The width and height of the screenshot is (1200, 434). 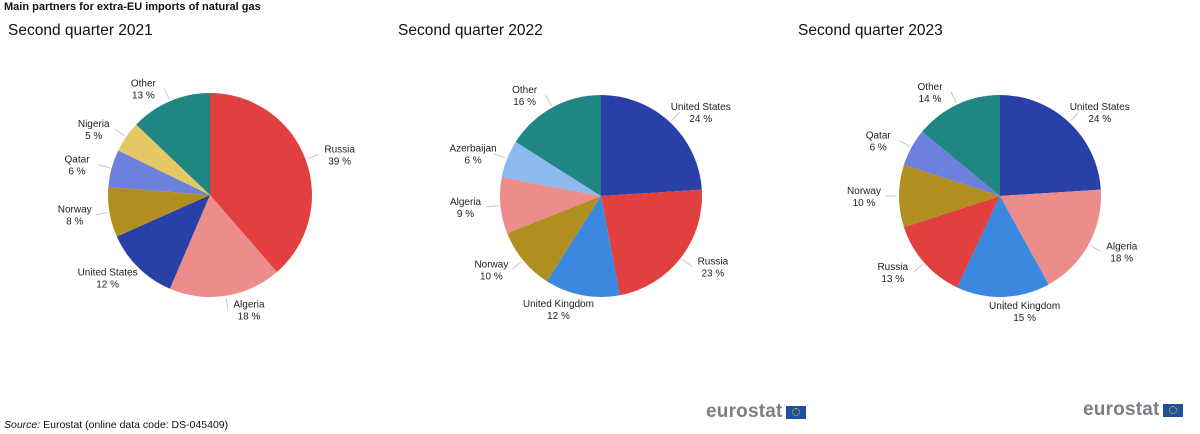 I want to click on slice-label-united-states: United States 12 %, so click(x=108, y=279).